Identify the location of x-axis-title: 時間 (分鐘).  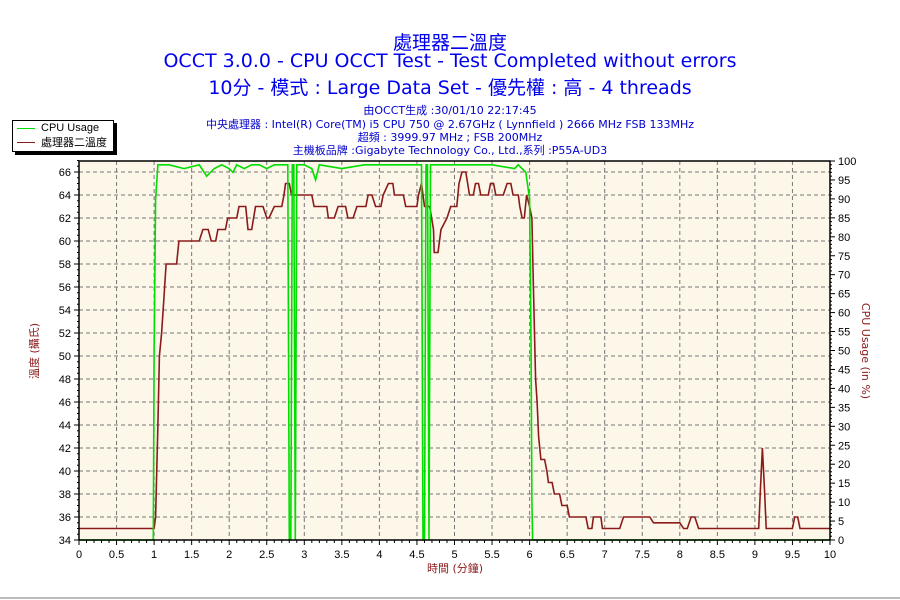
(455, 568).